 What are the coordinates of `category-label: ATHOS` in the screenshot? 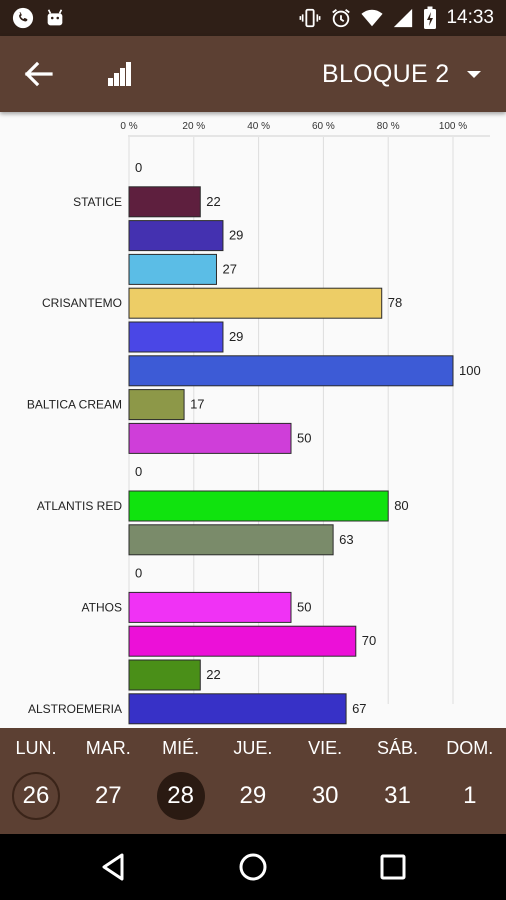 It's located at (102, 607).